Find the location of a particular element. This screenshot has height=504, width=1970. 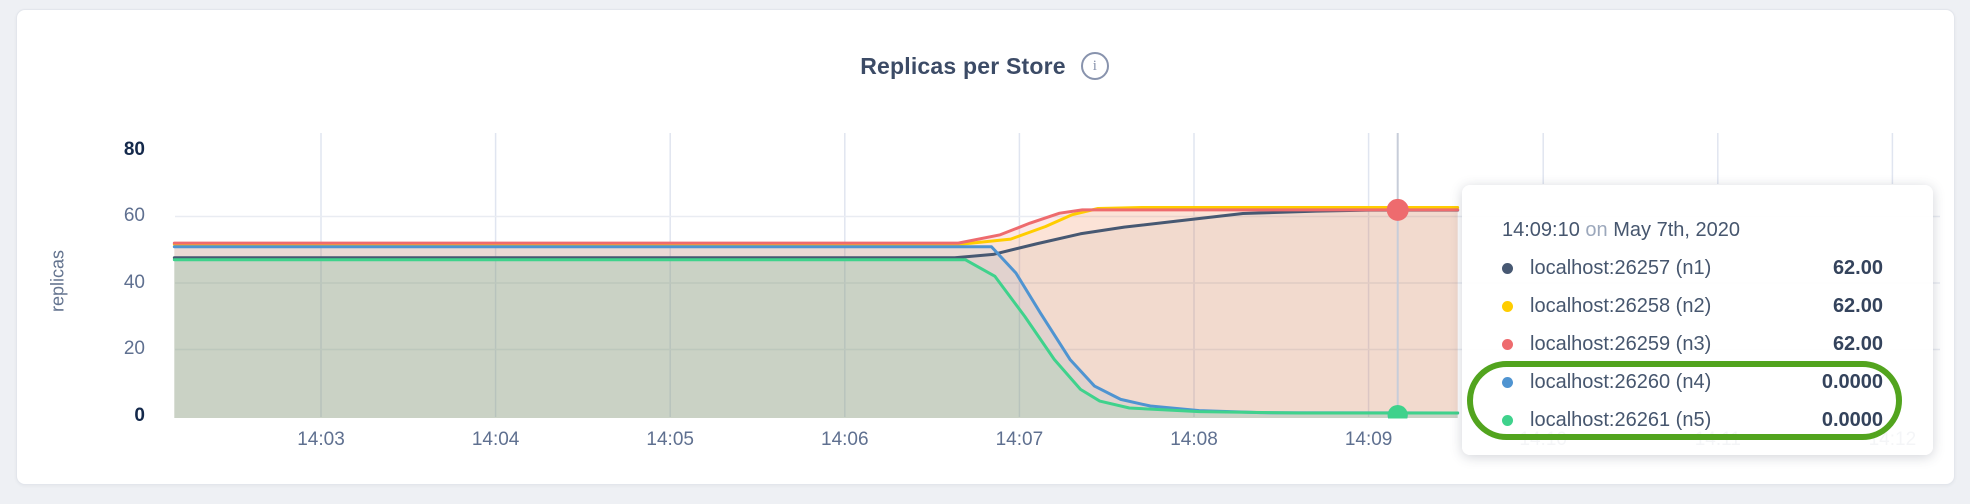

hover-dot-localhost:26259 (n3) is located at coordinates (1397, 209).